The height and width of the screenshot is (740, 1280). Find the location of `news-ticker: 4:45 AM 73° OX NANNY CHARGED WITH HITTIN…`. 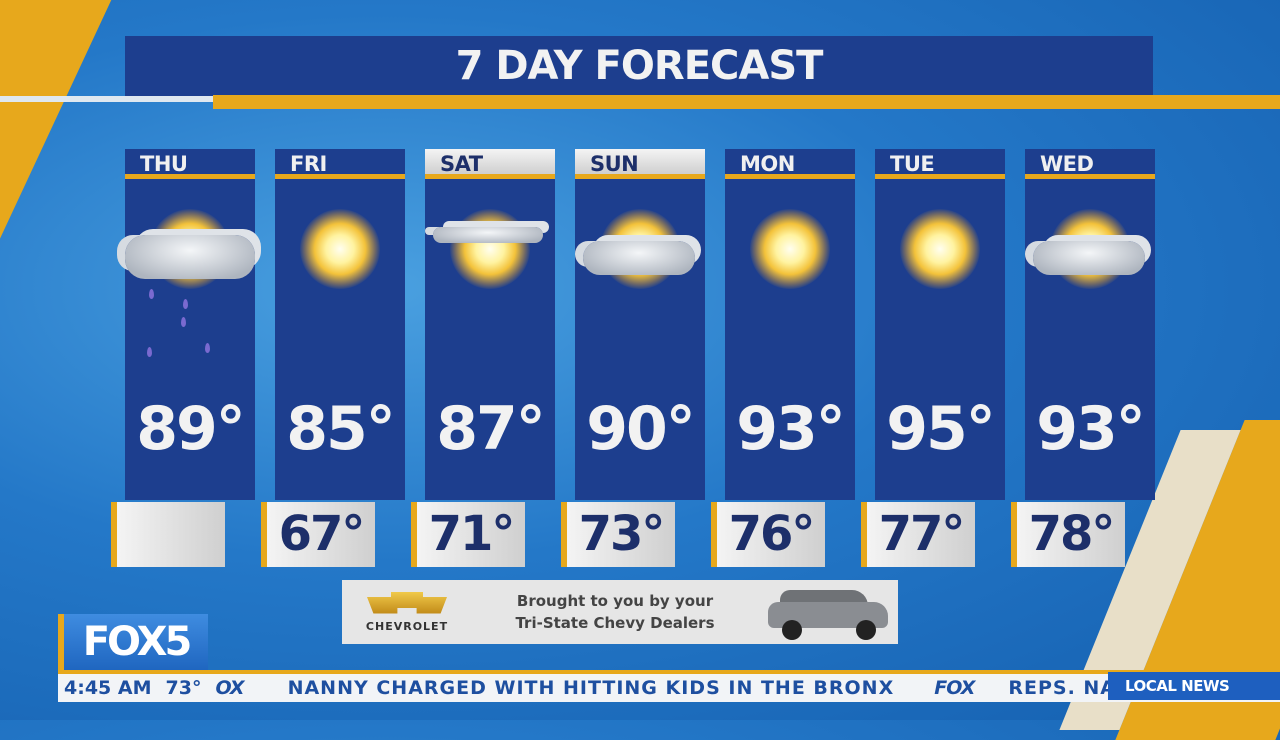

news-ticker: 4:45 AM 73° OX NANNY CHARGED WITH HITTIN… is located at coordinates (669, 686).